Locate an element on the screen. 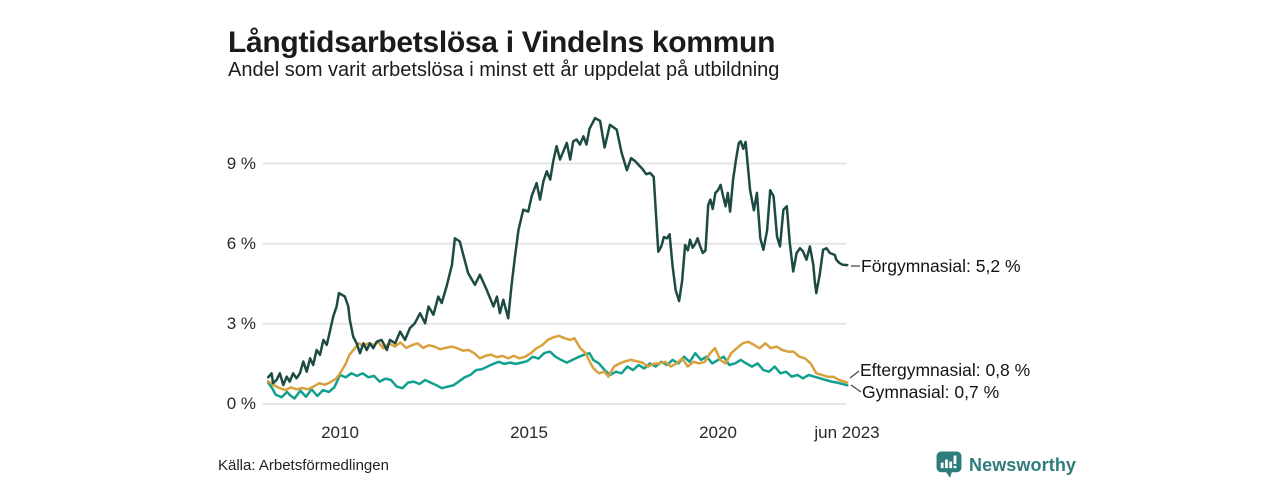  newsworthy-logo: Newsworthy is located at coordinates (1006, 464).